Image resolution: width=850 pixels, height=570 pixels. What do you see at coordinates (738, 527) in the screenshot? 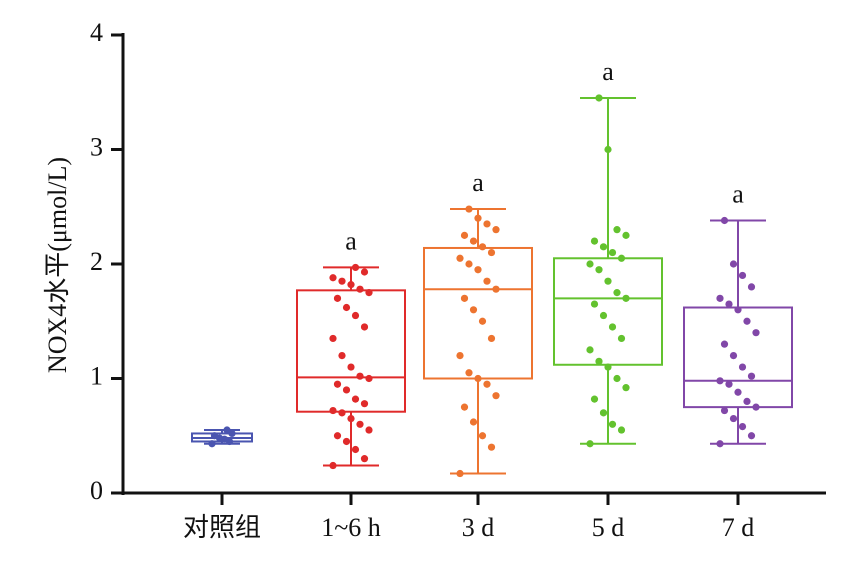
I see `x-tick-label: 7 d` at bounding box center [738, 527].